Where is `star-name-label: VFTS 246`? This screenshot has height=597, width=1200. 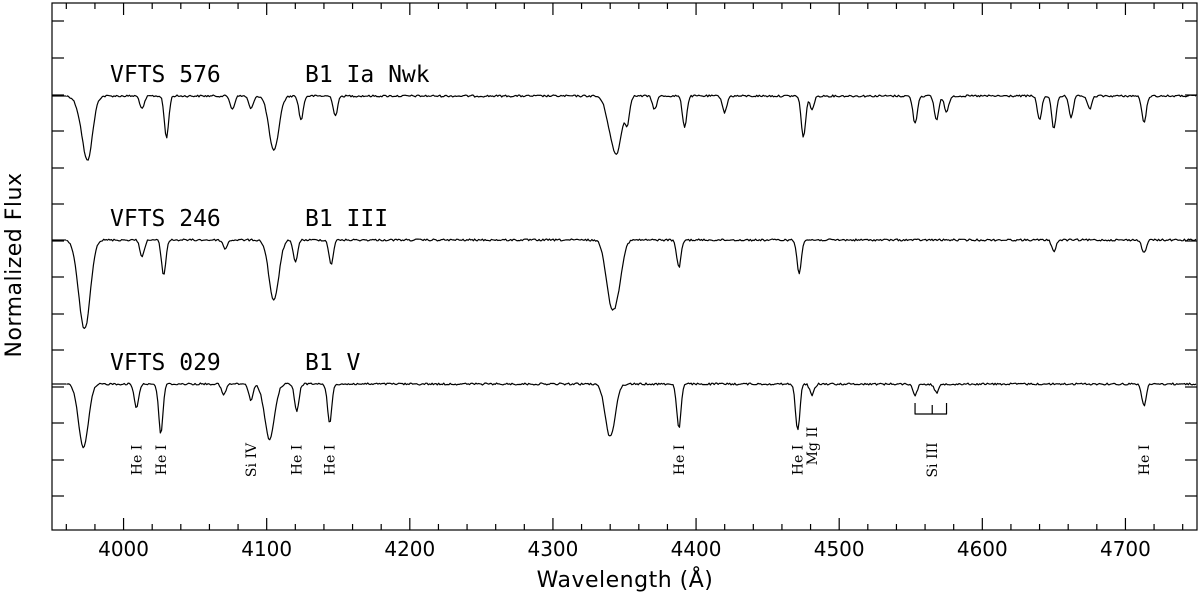 star-name-label: VFTS 246 is located at coordinates (165, 219).